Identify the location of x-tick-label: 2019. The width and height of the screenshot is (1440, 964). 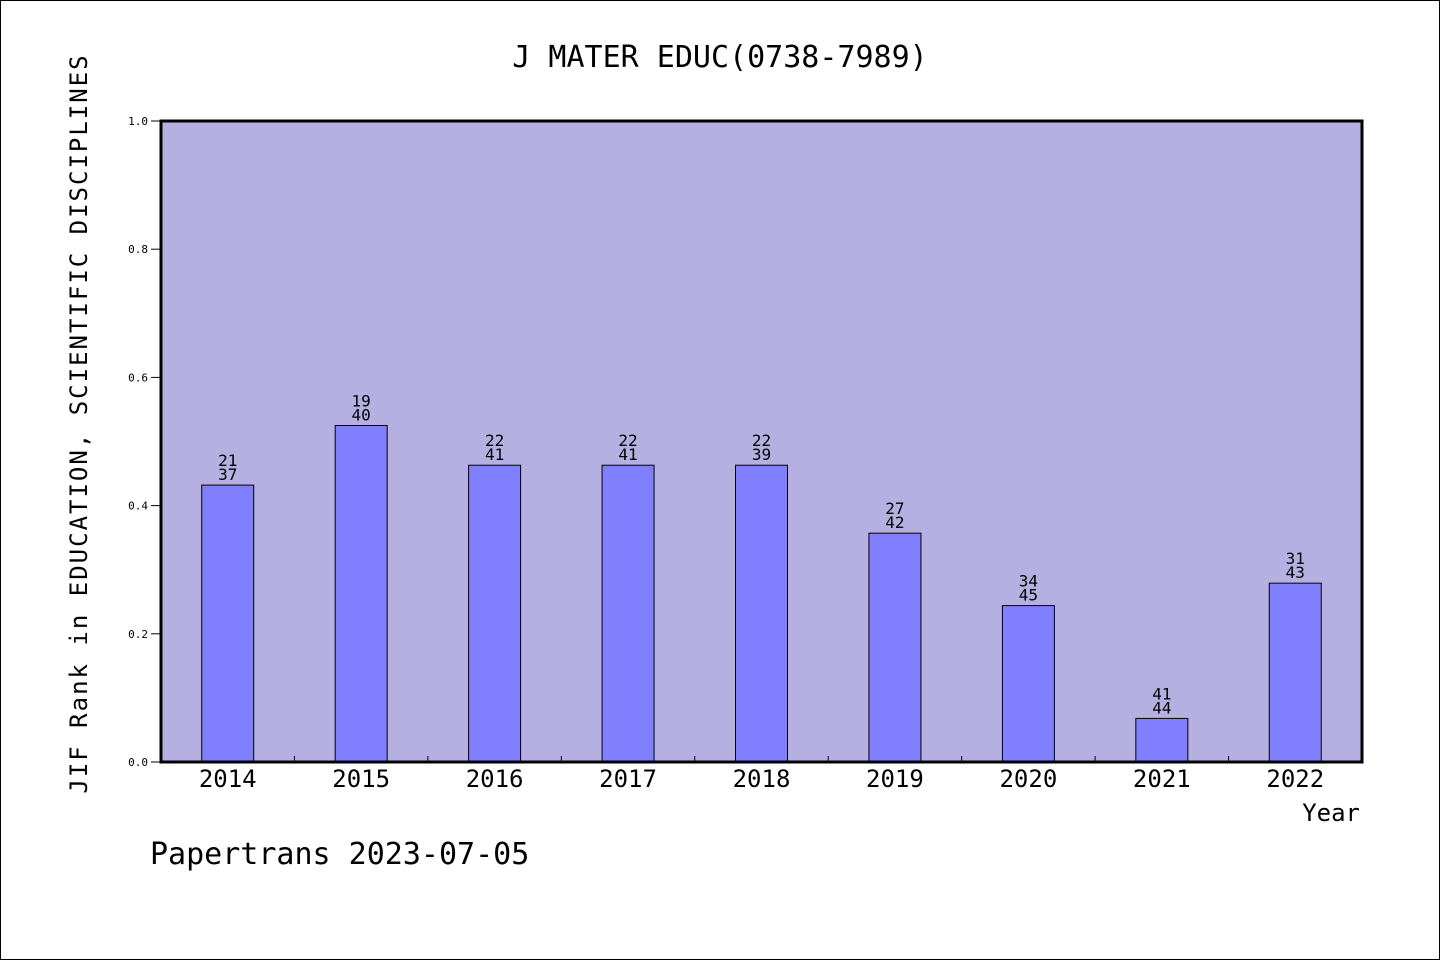
(895, 779).